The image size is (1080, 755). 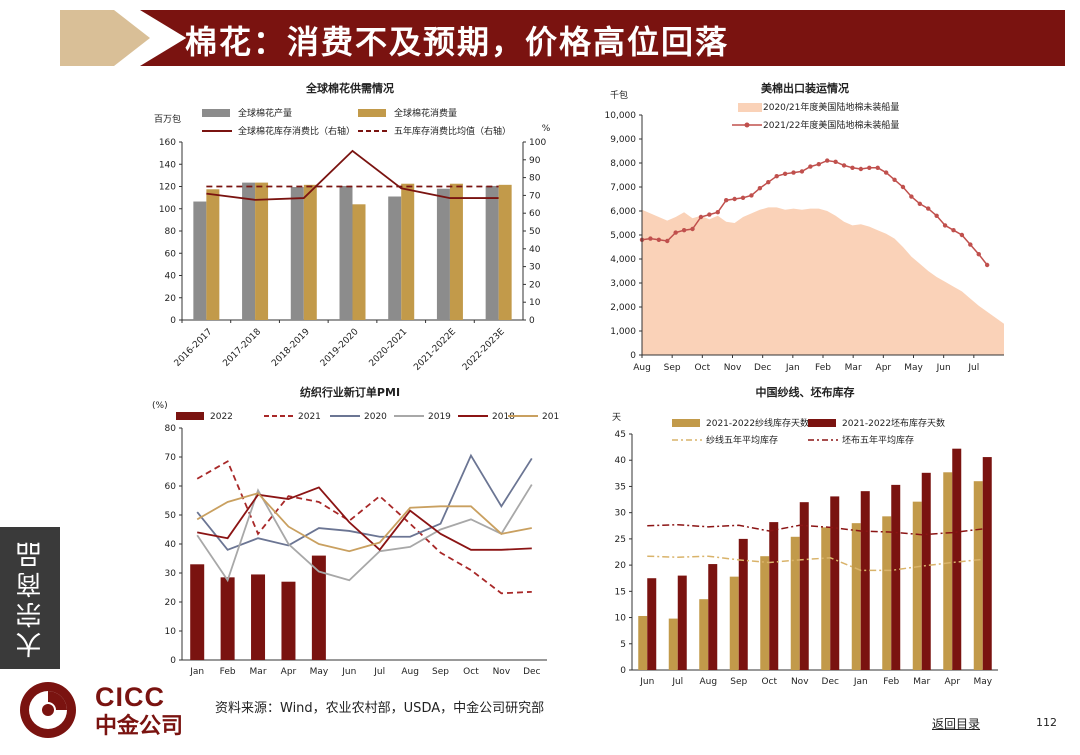 What do you see at coordinates (160, 406) in the screenshot?
I see `y-axis-label: (%)` at bounding box center [160, 406].